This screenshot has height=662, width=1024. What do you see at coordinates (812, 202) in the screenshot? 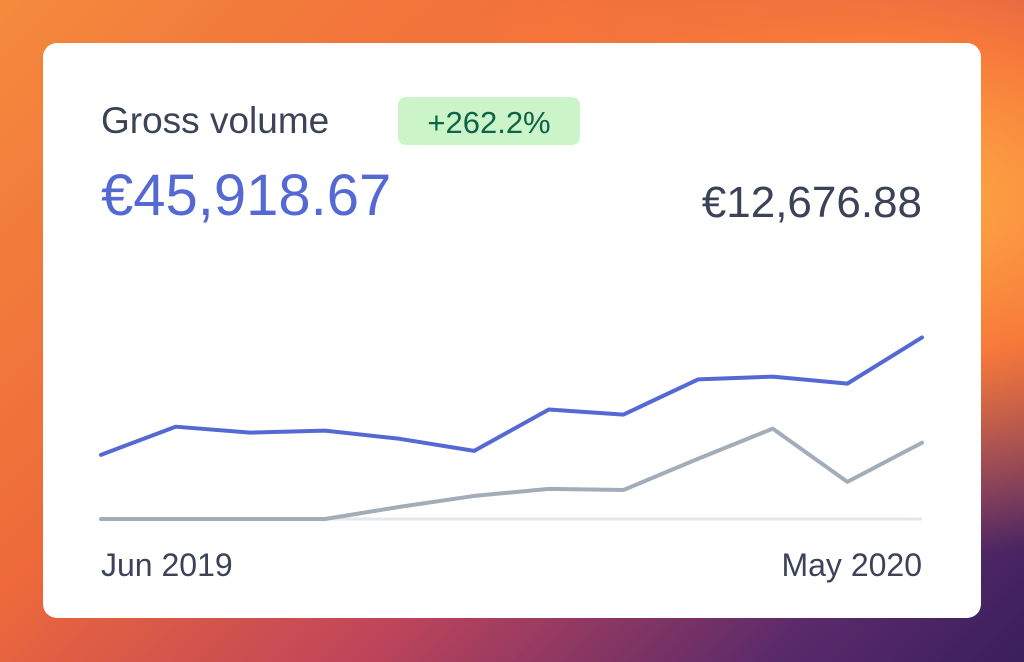
I see `previous-total-value: €12,676.88` at bounding box center [812, 202].